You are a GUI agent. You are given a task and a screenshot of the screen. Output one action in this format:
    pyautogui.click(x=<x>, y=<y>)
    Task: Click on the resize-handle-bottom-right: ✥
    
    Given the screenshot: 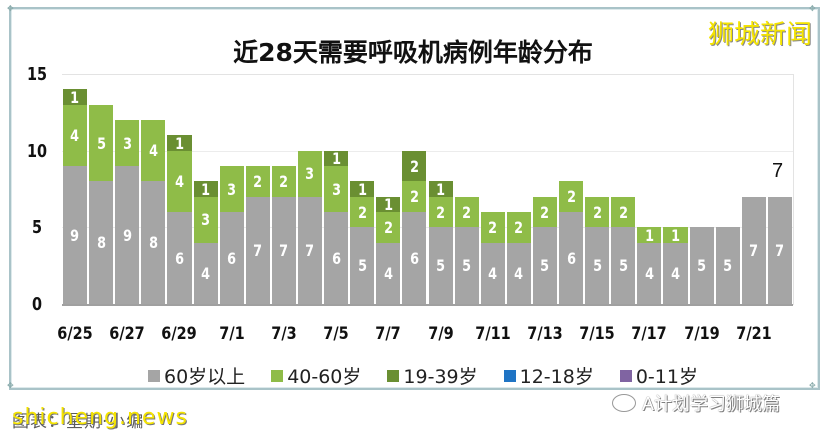 What is the action you would take?
    pyautogui.click(x=812, y=385)
    